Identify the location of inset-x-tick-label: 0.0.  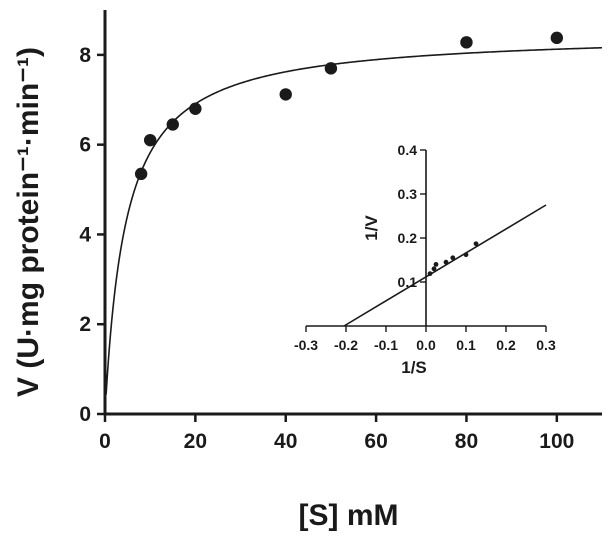
(426, 345).